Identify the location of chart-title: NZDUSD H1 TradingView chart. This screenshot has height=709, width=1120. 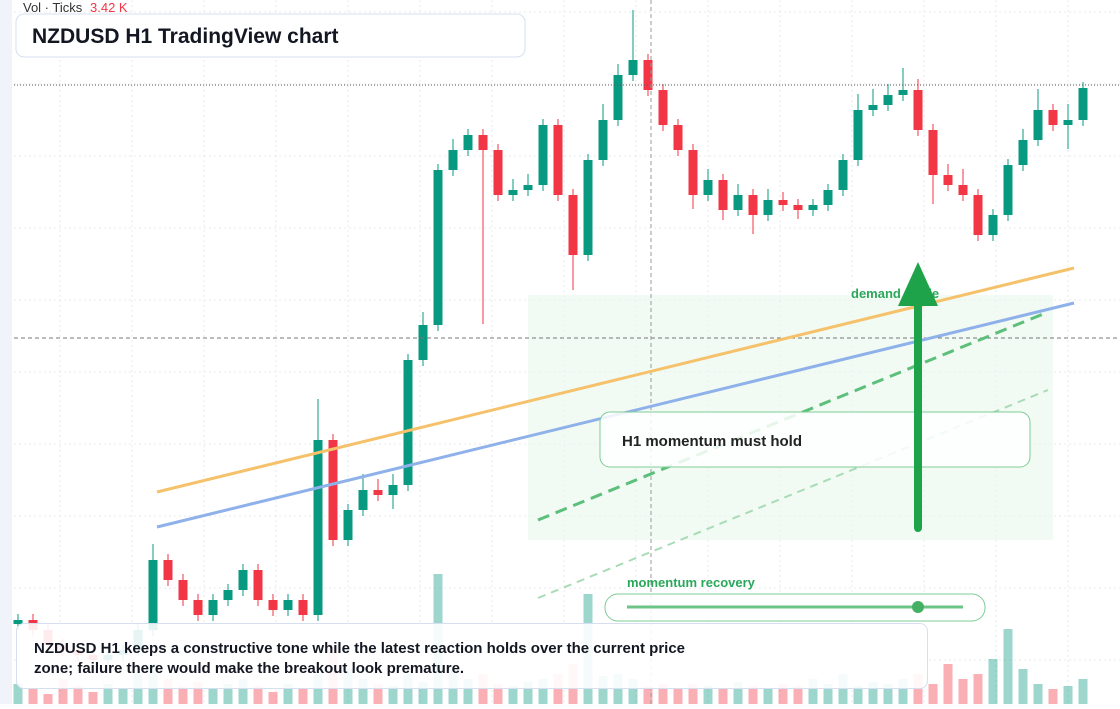
(185, 36).